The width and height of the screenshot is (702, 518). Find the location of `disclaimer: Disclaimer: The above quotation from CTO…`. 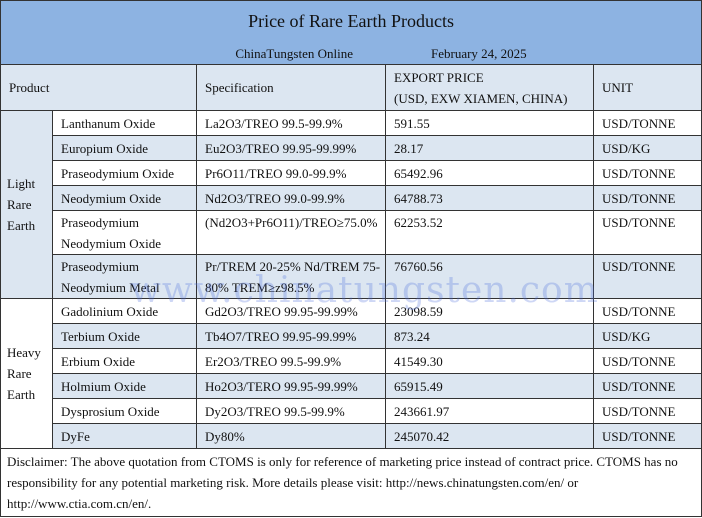

disclaimer: Disclaimer: The above quotation from CTO… is located at coordinates (351, 482).